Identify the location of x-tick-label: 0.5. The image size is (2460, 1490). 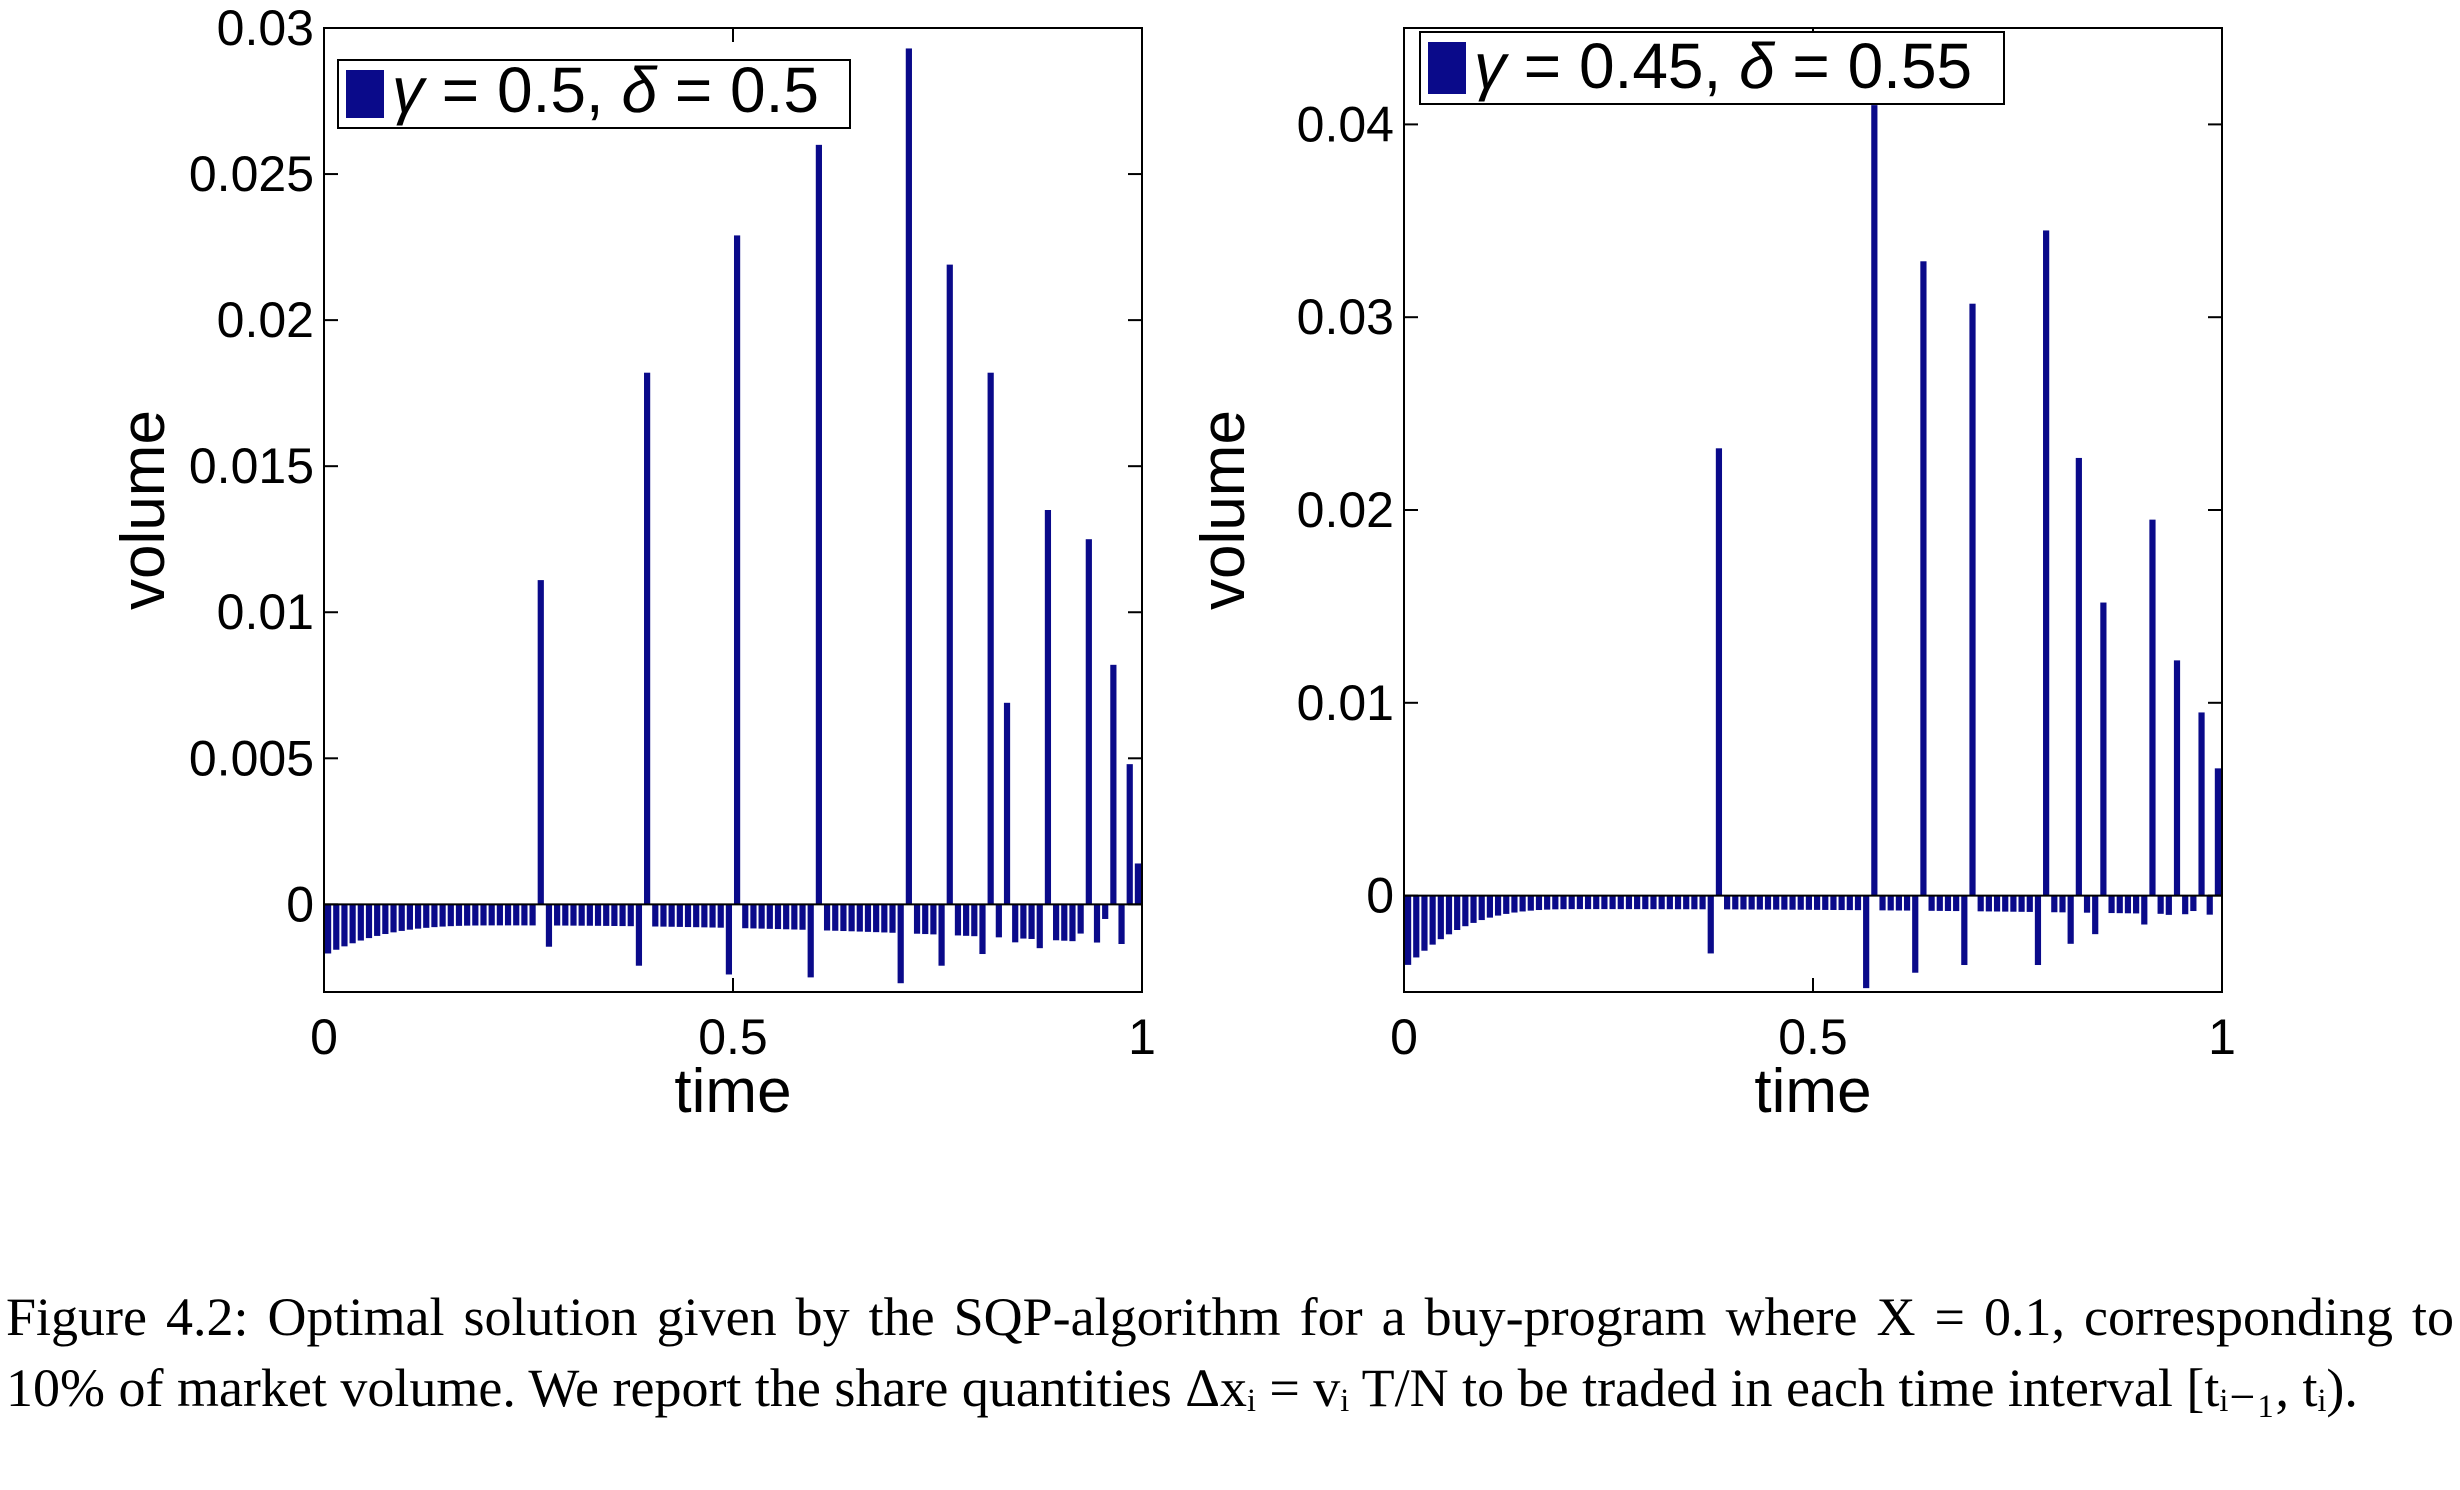
(733, 1037).